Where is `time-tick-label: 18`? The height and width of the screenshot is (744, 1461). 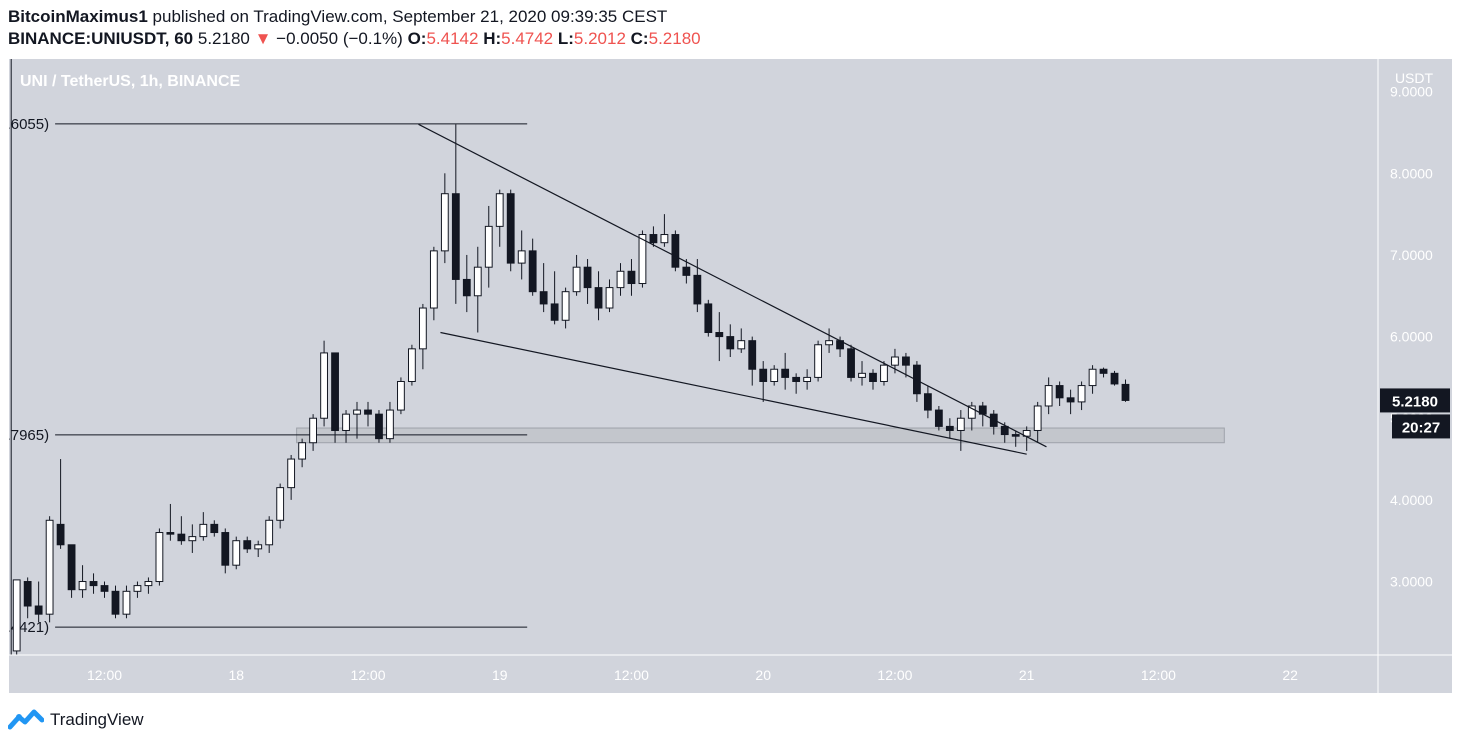
time-tick-label: 18 is located at coordinates (236, 675).